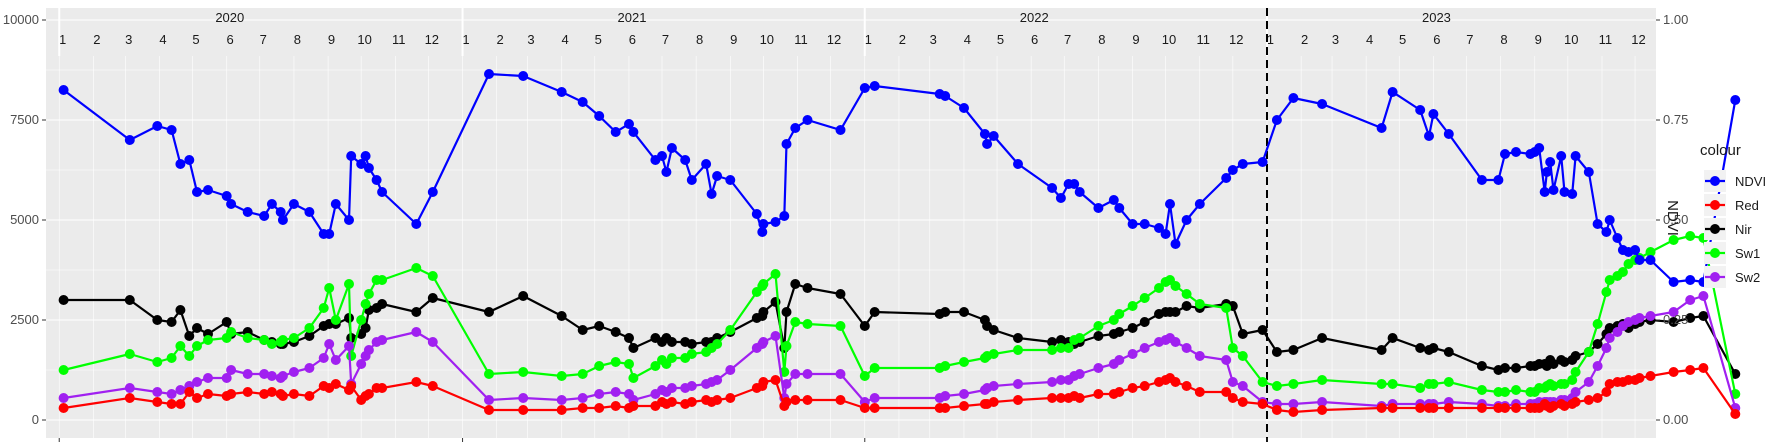 This screenshot has height=447, width=1773. I want to click on month-label: 4, so click(1369, 39).